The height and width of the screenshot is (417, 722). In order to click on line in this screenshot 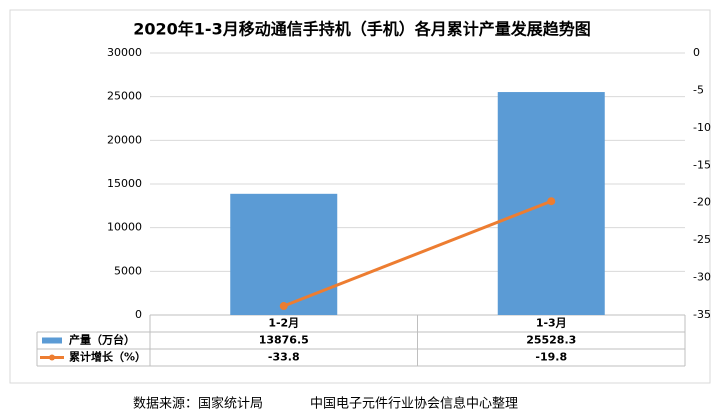, I will do `click(417, 253)`.